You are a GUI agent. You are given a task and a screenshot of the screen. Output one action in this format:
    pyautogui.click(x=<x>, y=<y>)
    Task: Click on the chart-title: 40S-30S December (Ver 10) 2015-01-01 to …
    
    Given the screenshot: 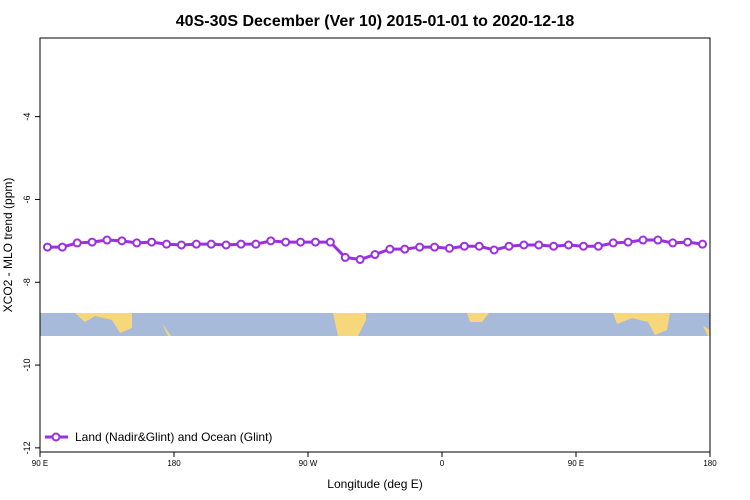 What is the action you would take?
    pyautogui.click(x=375, y=21)
    